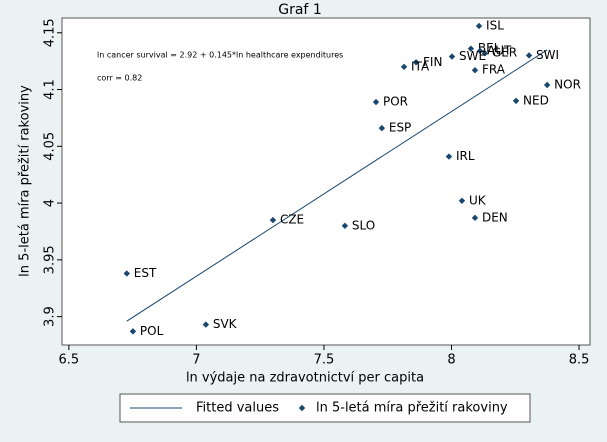  What do you see at coordinates (465, 156) in the screenshot?
I see `point-label: IRL` at bounding box center [465, 156].